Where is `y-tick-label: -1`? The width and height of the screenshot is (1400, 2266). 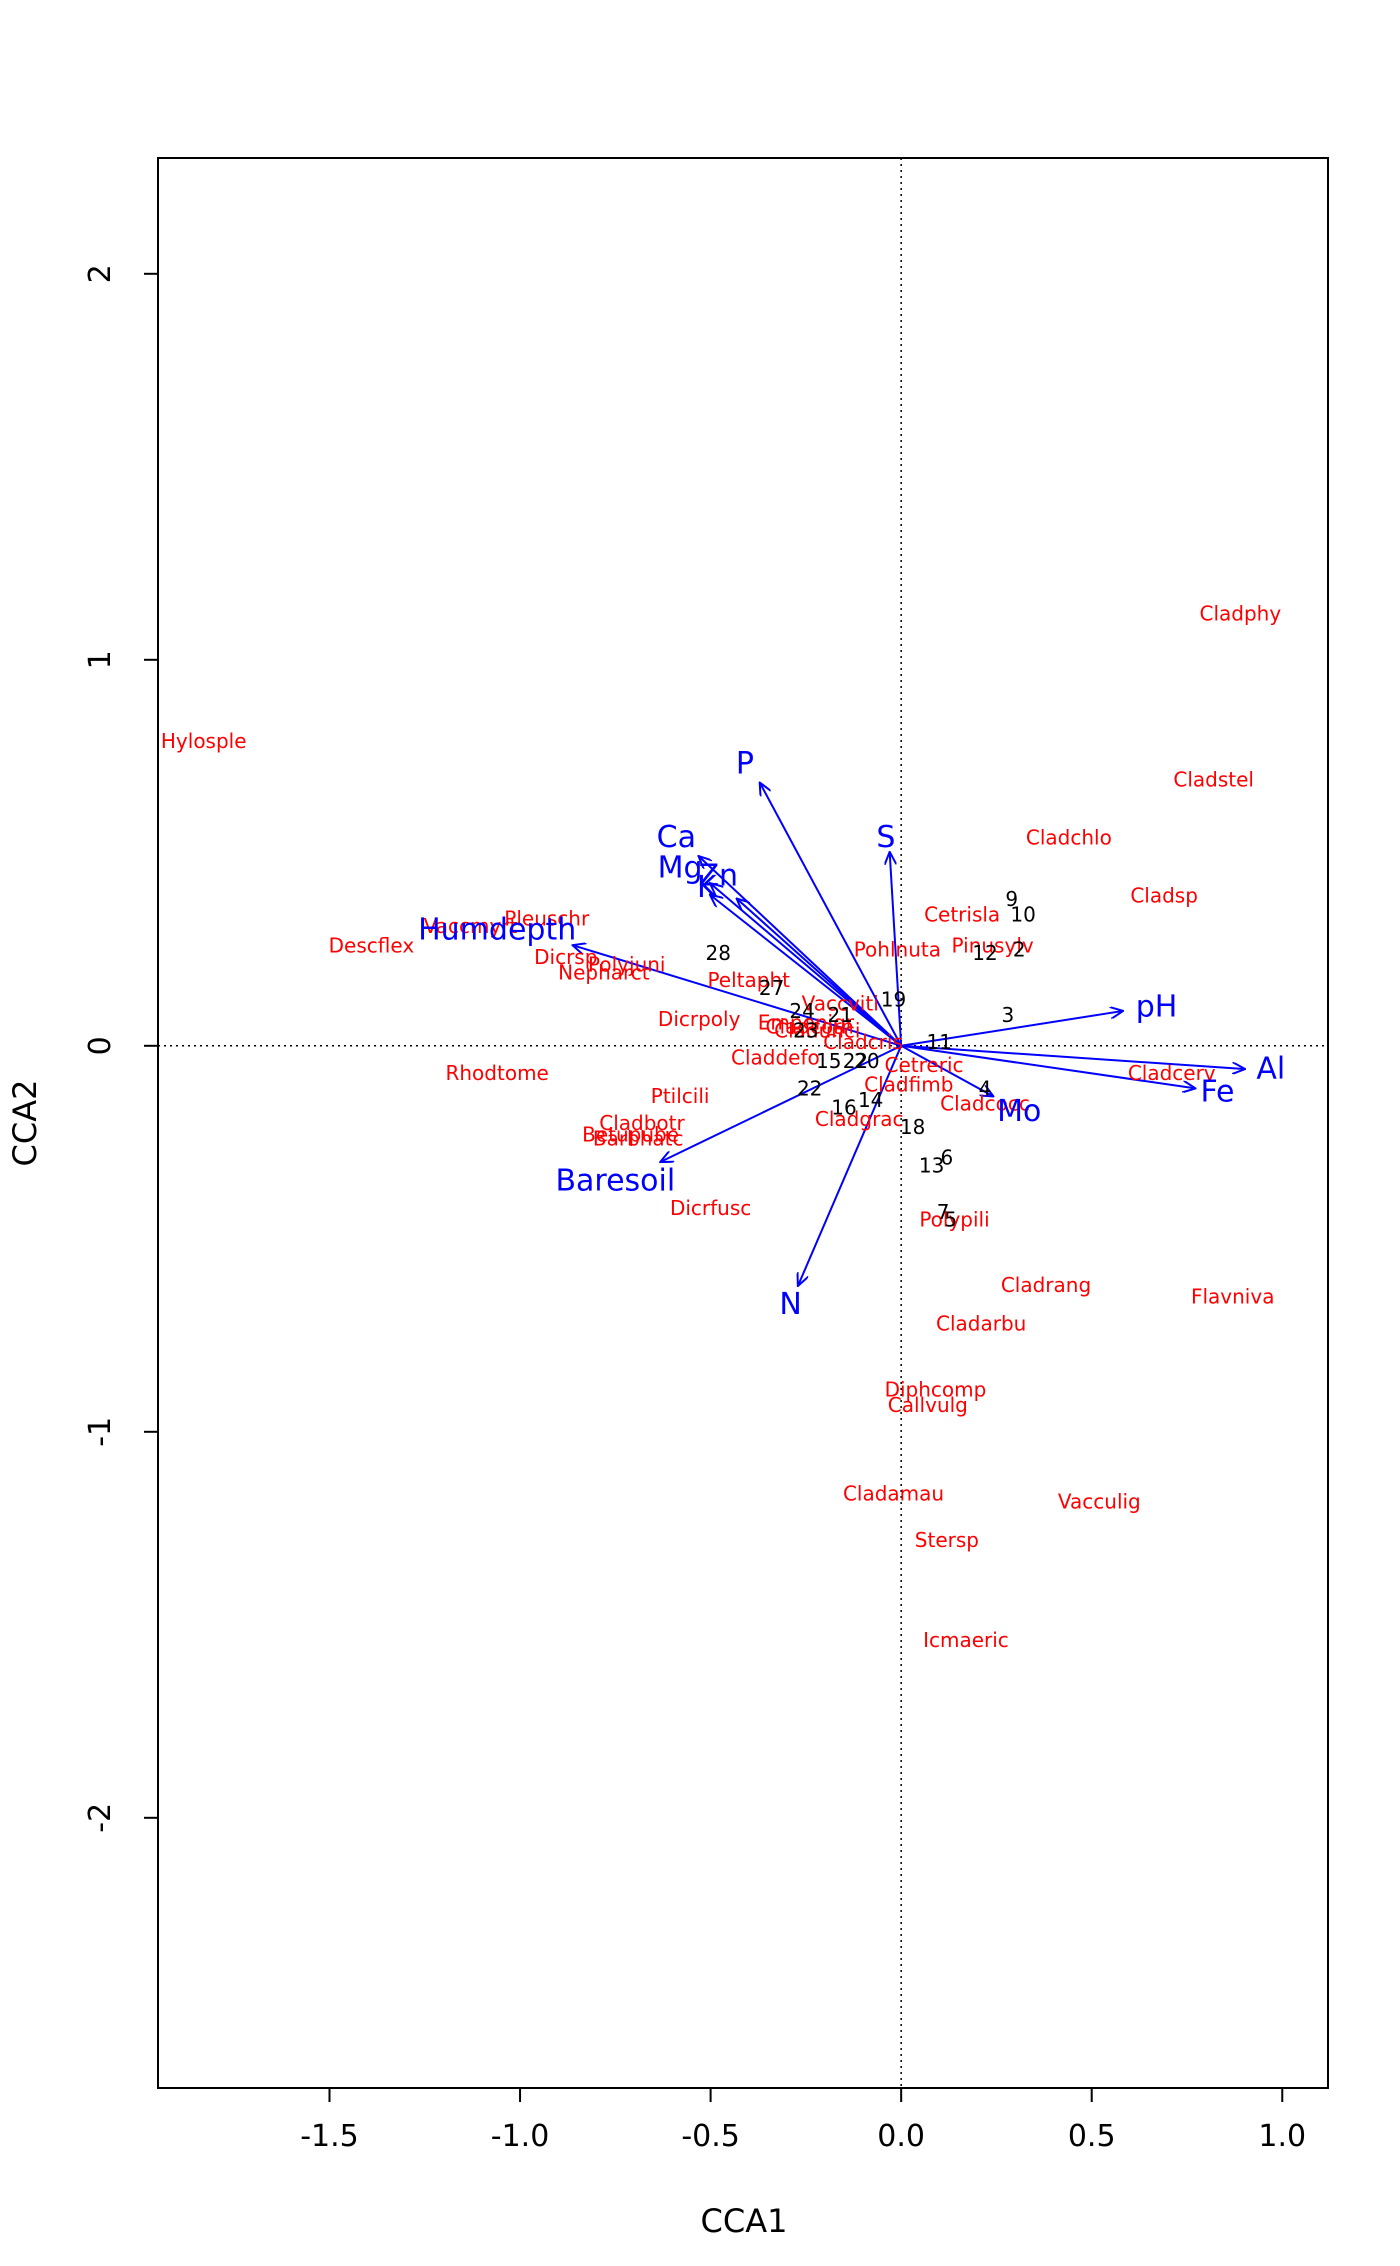 y-tick-label: -1 is located at coordinates (100, 1432).